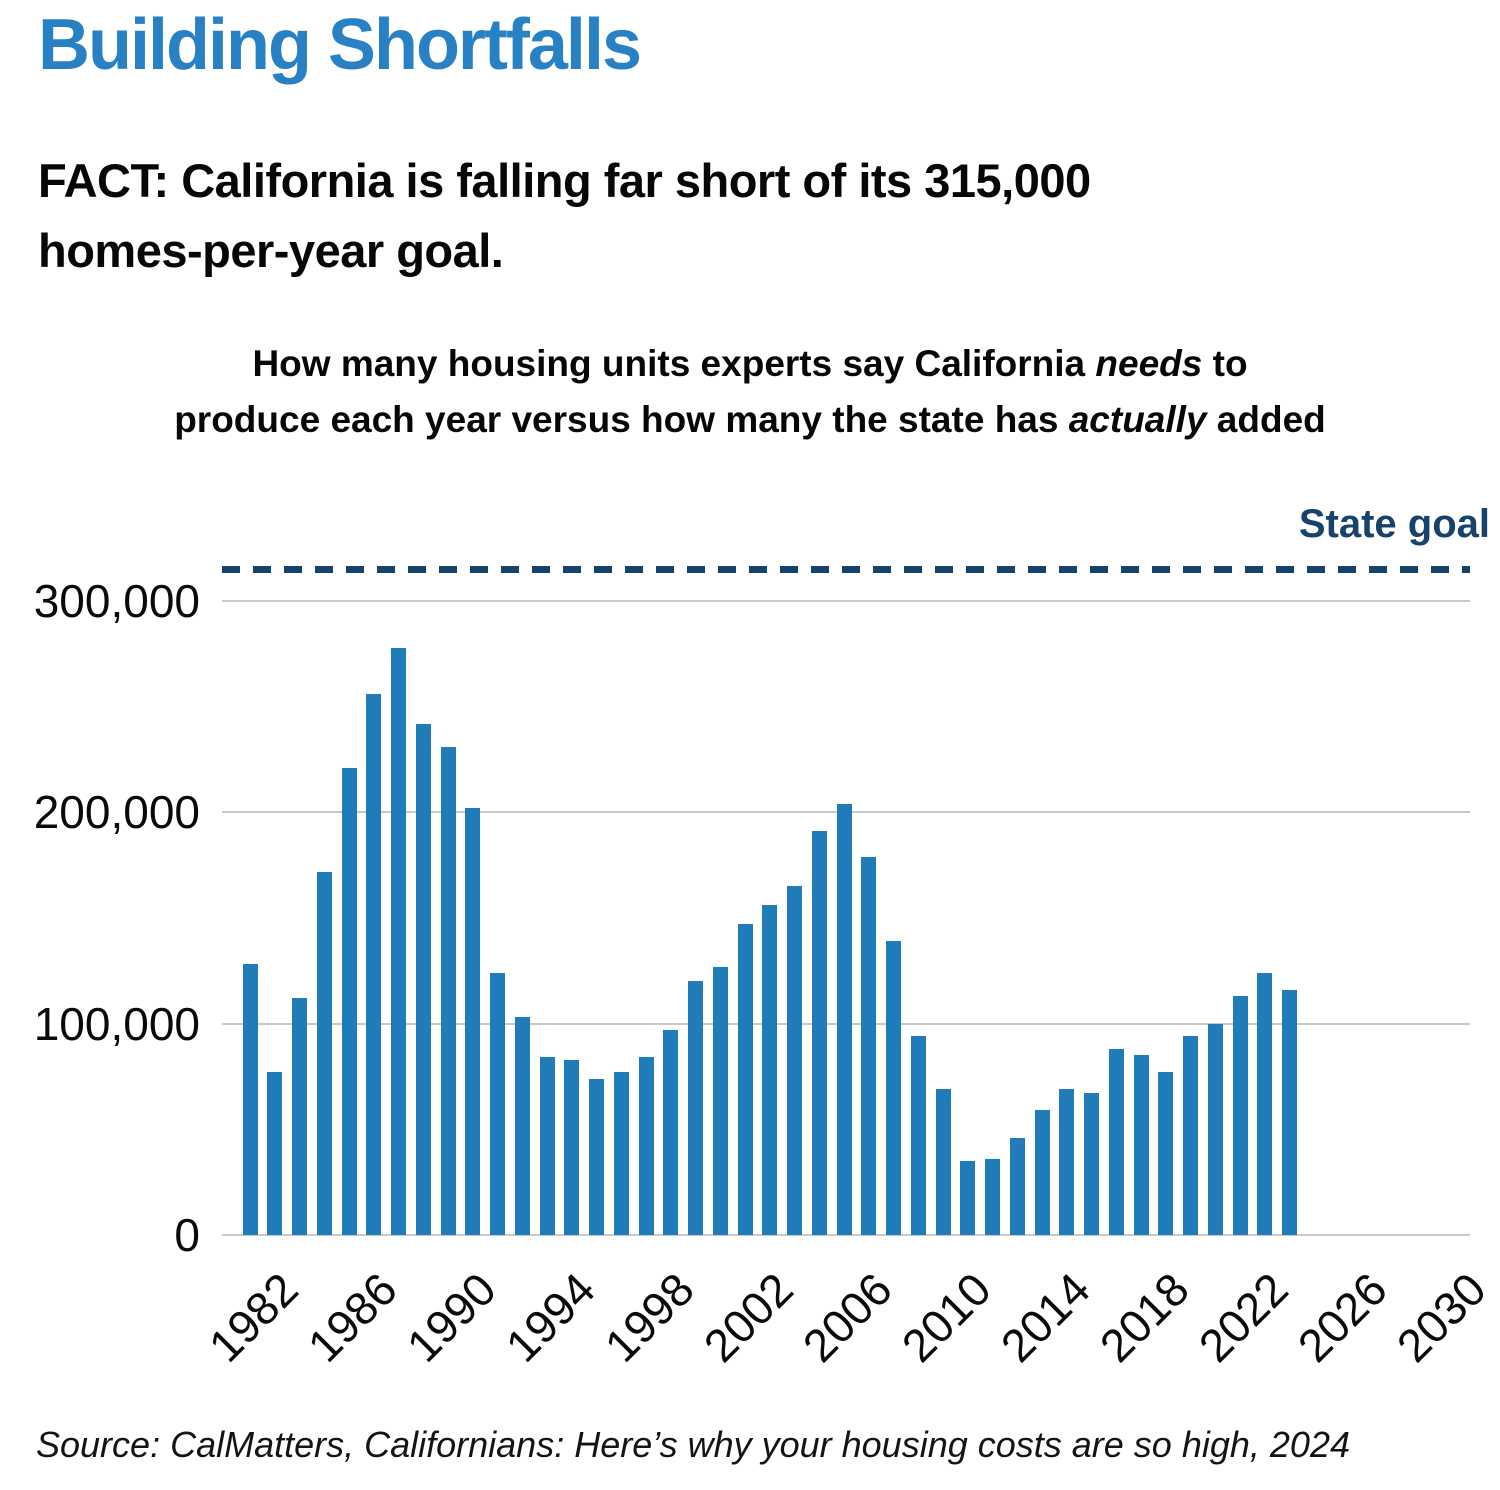  What do you see at coordinates (992, 1197) in the screenshot?
I see `bar-2012` at bounding box center [992, 1197].